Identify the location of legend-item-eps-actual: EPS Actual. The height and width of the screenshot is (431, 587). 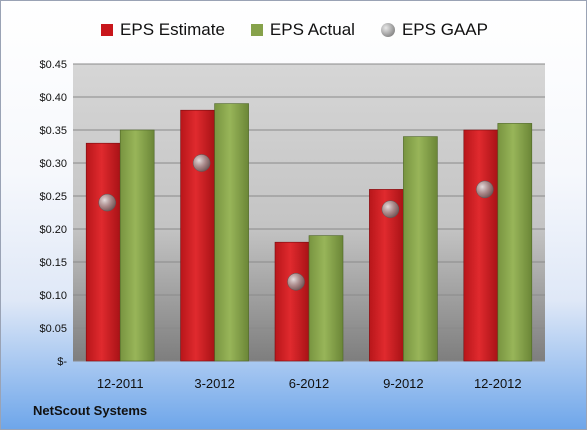
(302, 30).